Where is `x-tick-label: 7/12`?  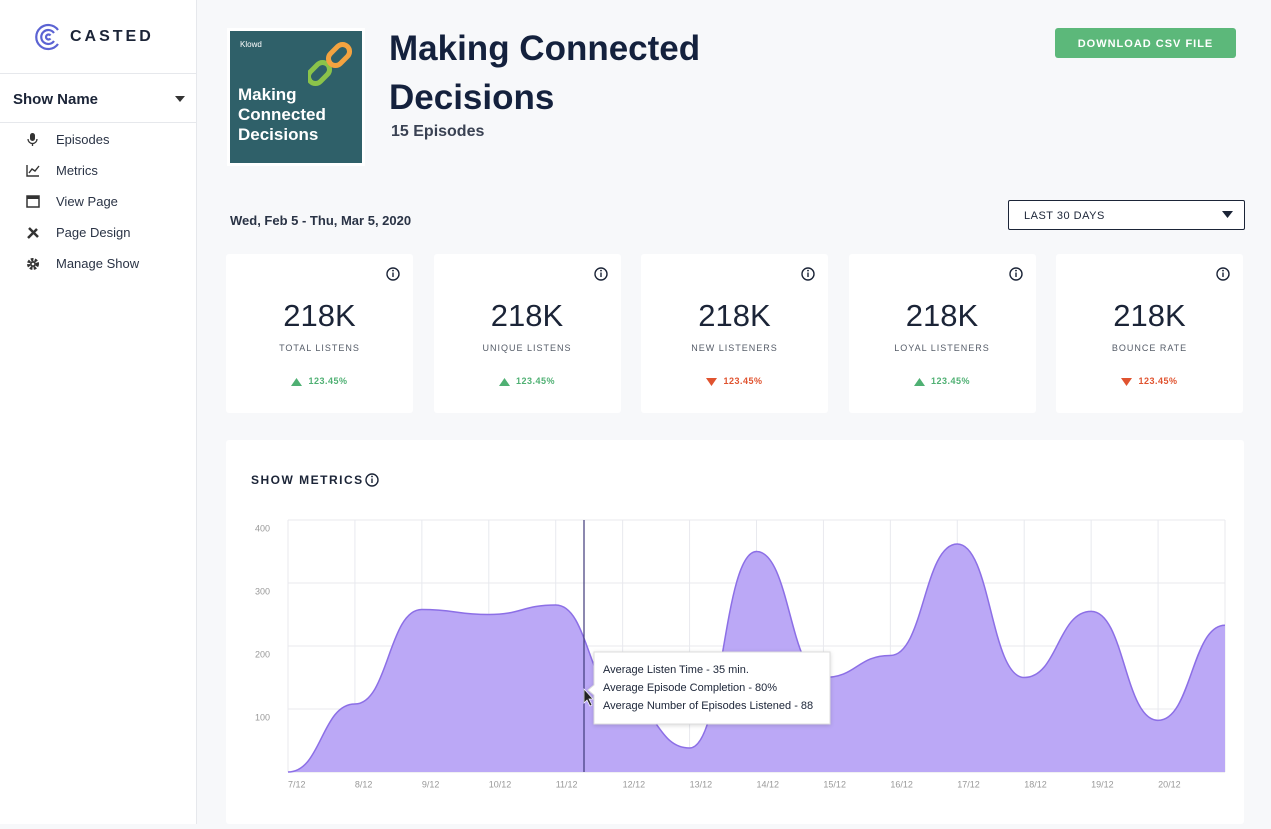
x-tick-label: 7/12 is located at coordinates (297, 784).